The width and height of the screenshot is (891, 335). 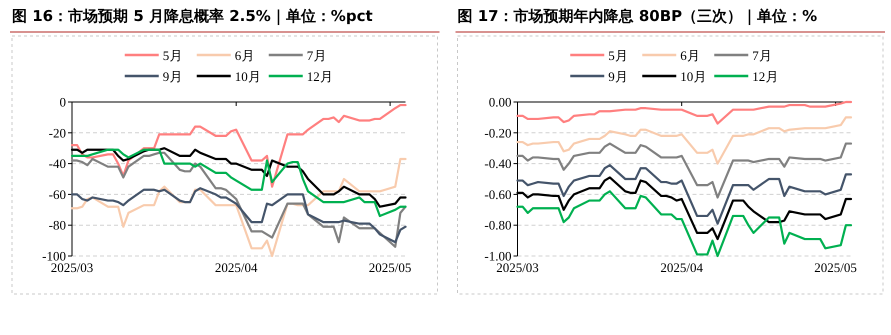 I want to click on y-tick-label: -0.60, so click(x=498, y=194).